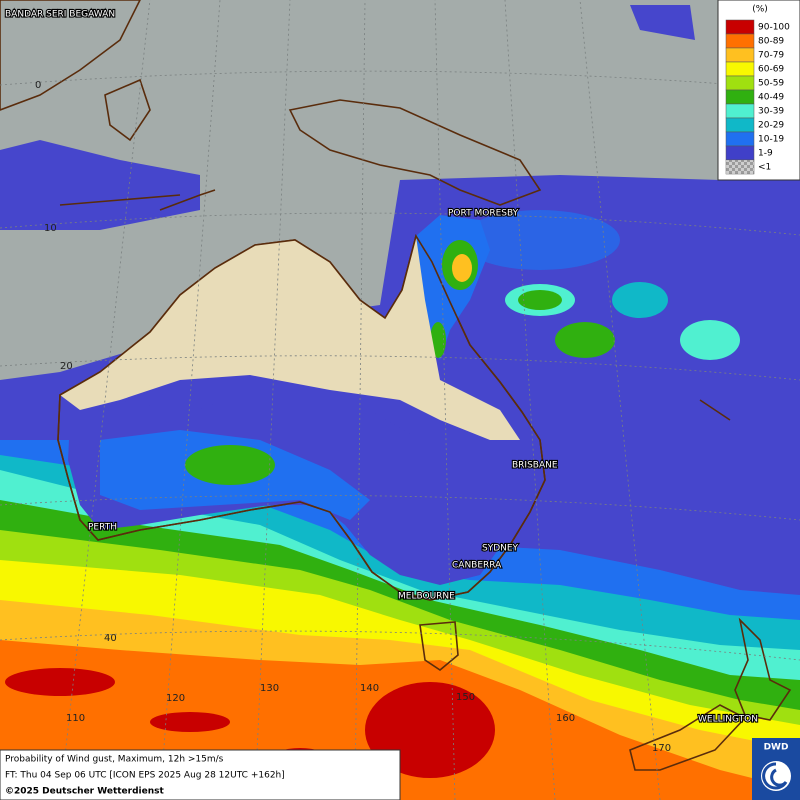  I want to click on place-label: PERTH, so click(102, 528).